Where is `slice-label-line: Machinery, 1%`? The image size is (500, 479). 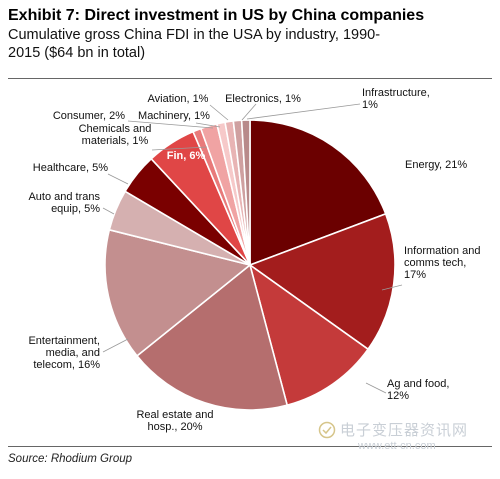 slice-label-line: Machinery, 1% is located at coordinates (174, 116).